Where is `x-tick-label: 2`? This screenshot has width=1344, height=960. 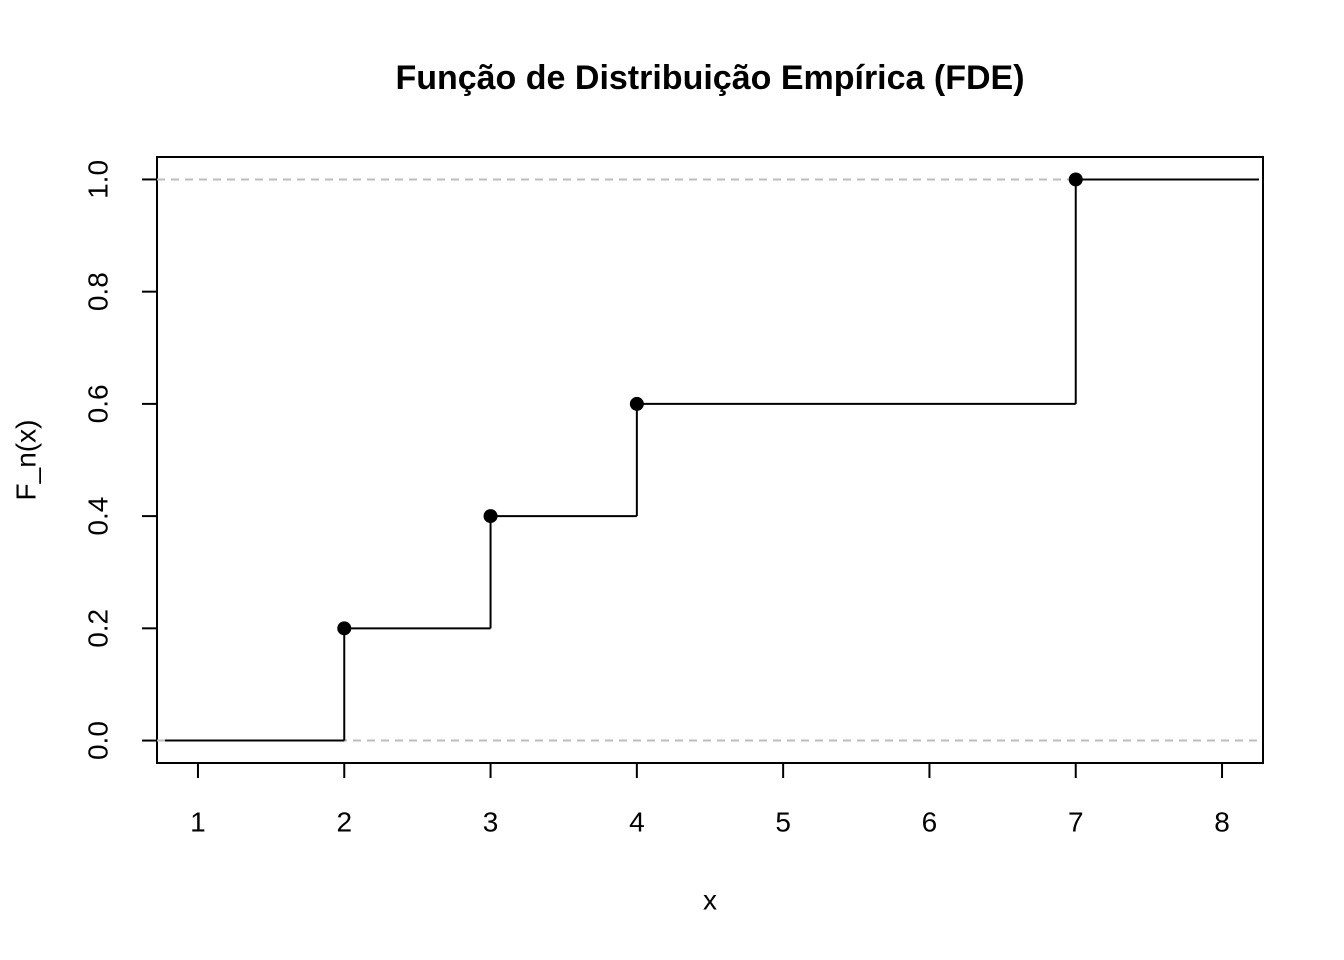
x-tick-label: 2 is located at coordinates (344, 821).